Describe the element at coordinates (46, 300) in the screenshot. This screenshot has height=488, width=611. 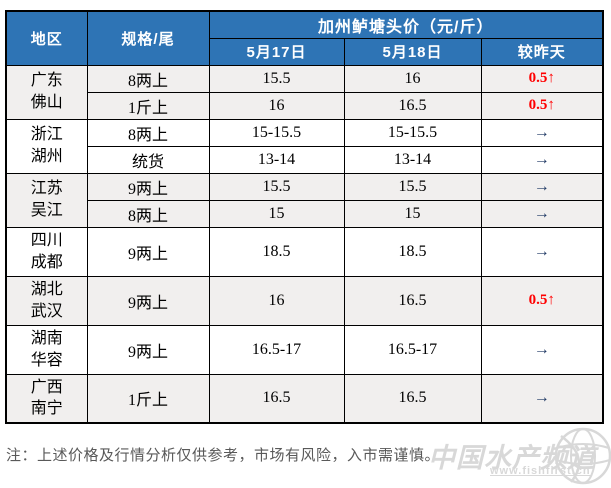
I see `region-cell: 湖北 武汉` at that location.